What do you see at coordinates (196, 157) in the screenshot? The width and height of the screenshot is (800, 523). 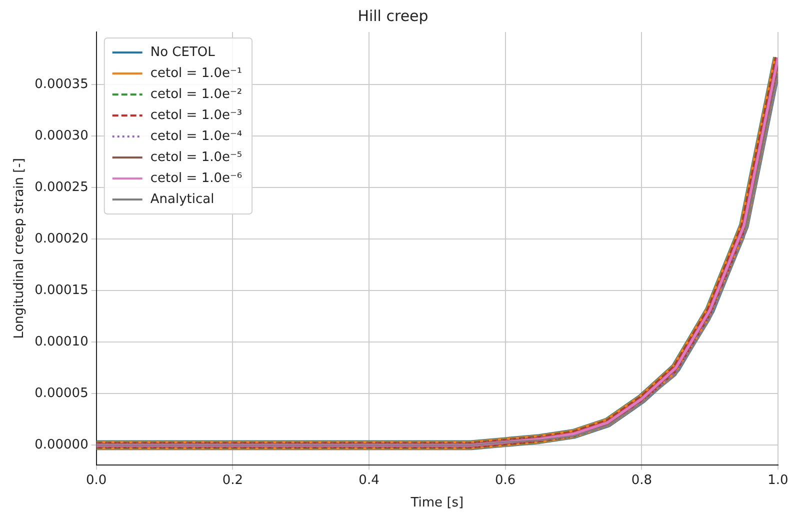 I see `legend-label: cetol = 1.0e⁻⁵` at bounding box center [196, 157].